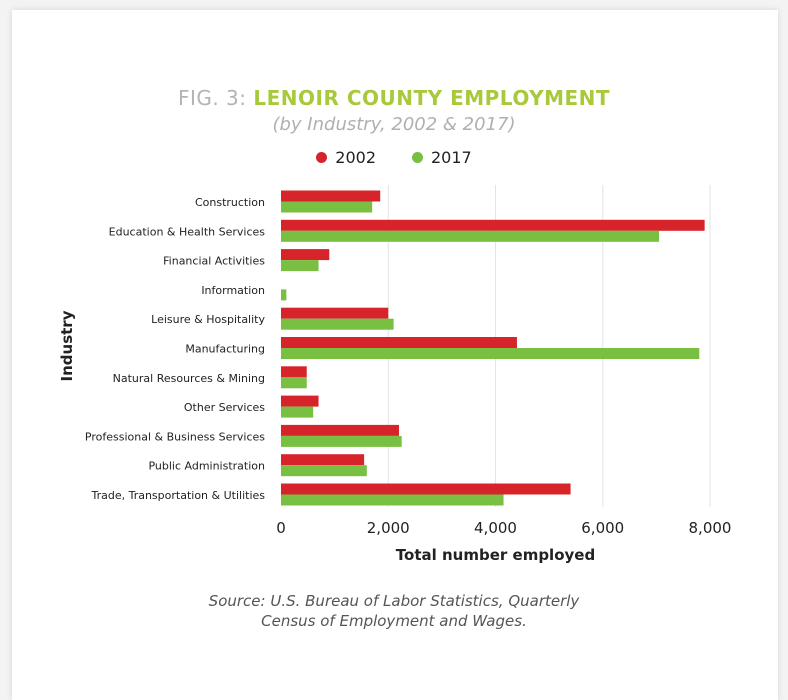  I want to click on chart-title: FIG. 3: LENOIR COUNTY EMPLOYMENT, so click(394, 98).